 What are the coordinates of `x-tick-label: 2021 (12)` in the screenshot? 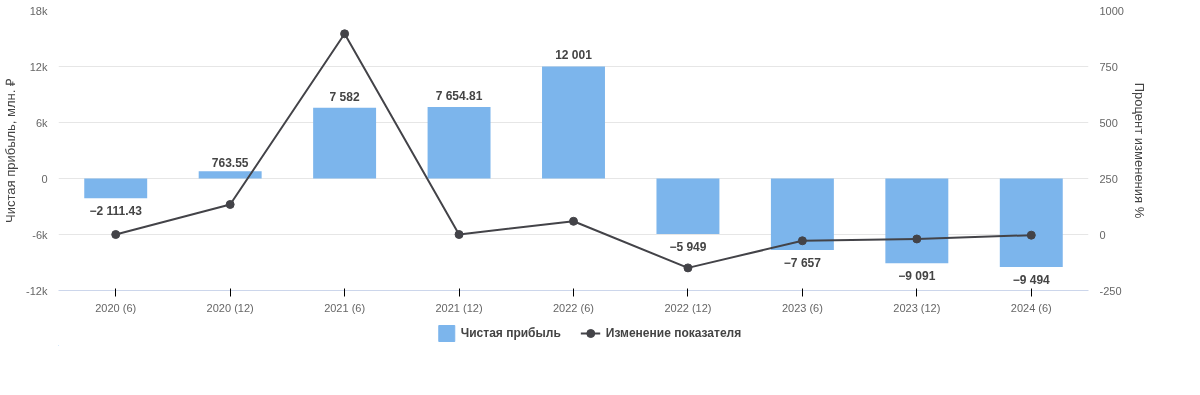 It's located at (459, 307).